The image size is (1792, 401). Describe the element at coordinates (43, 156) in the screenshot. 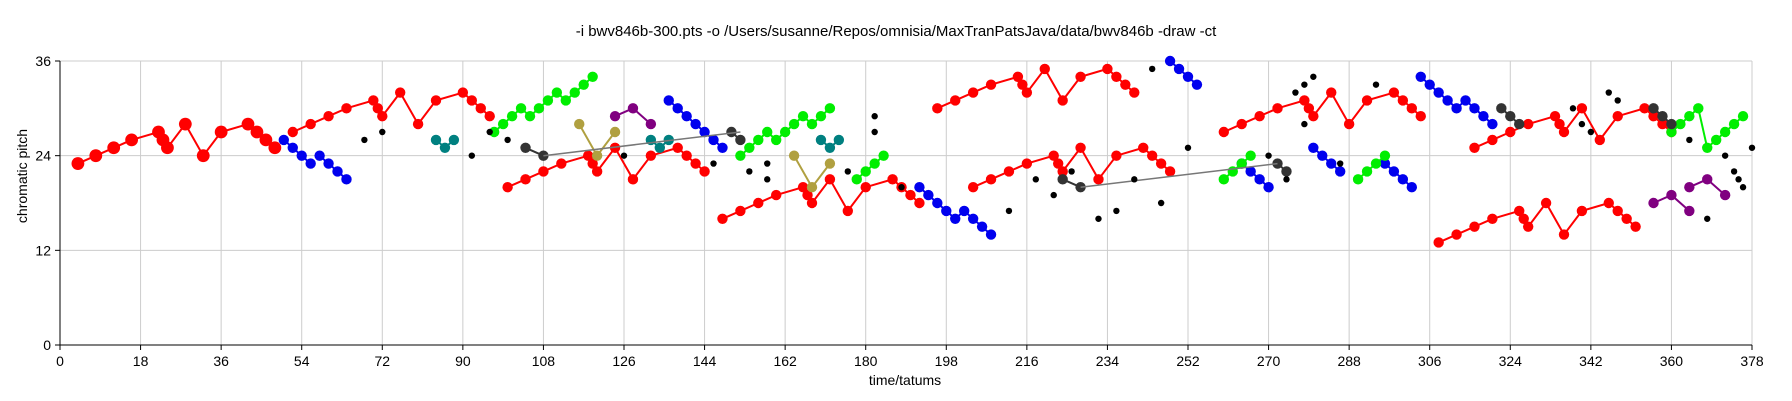

I see `y-tick-label: 24` at that location.